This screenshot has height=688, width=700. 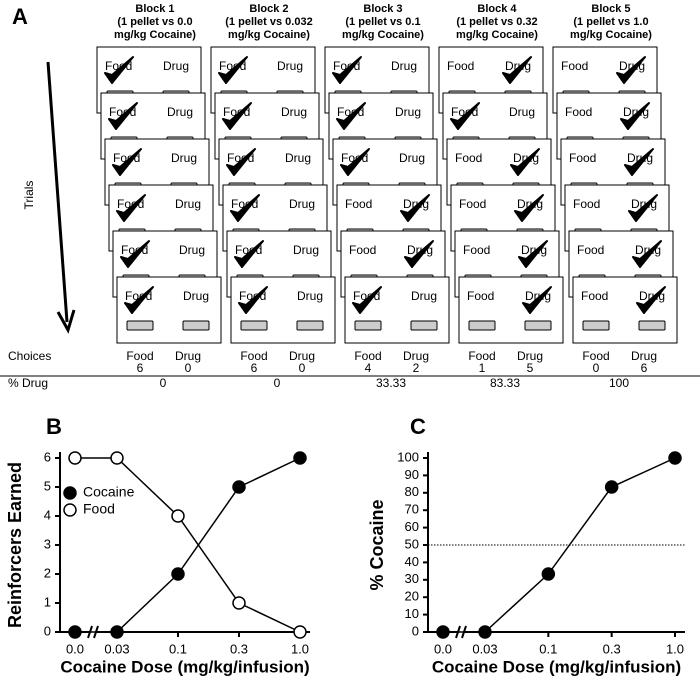 What do you see at coordinates (443, 648) in the screenshot?
I see `x-tick-label: 0.0` at bounding box center [443, 648].